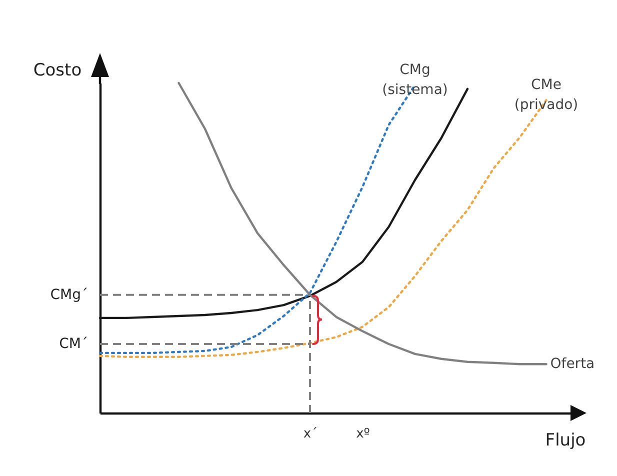 This screenshot has height=476, width=617. Describe the element at coordinates (363, 434) in the screenshot. I see `x-tick-label: xº` at that location.